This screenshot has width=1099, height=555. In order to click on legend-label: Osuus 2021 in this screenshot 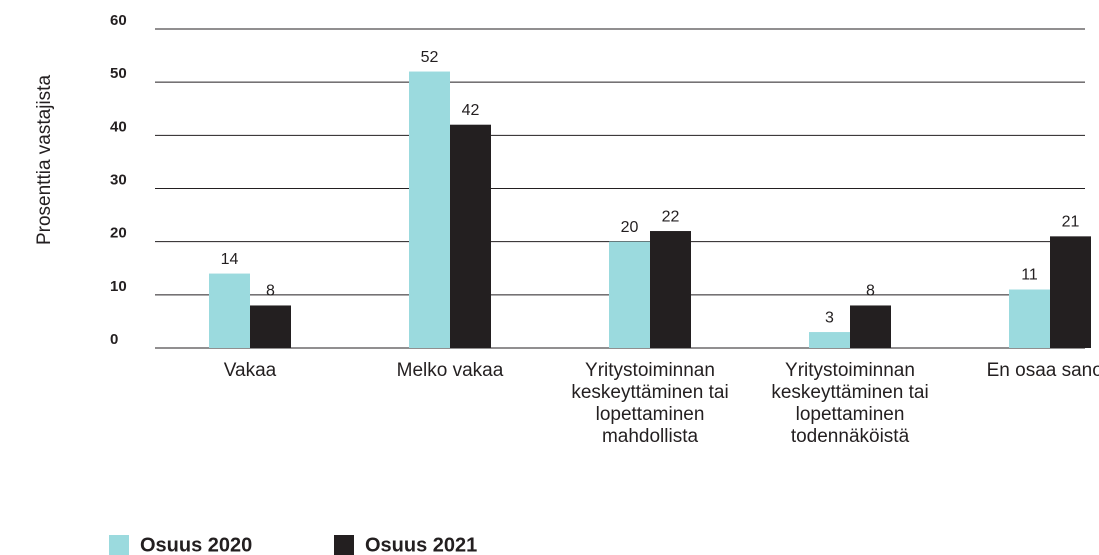, I will do `click(421, 544)`.